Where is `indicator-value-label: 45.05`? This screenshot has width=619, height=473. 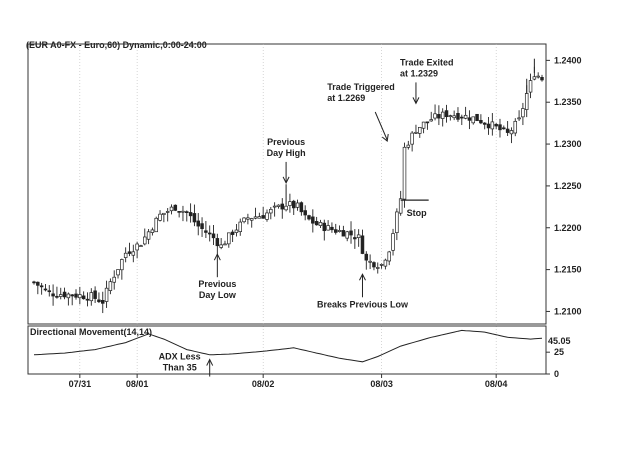
indicator-value-label: 45.05 is located at coordinates (559, 341).